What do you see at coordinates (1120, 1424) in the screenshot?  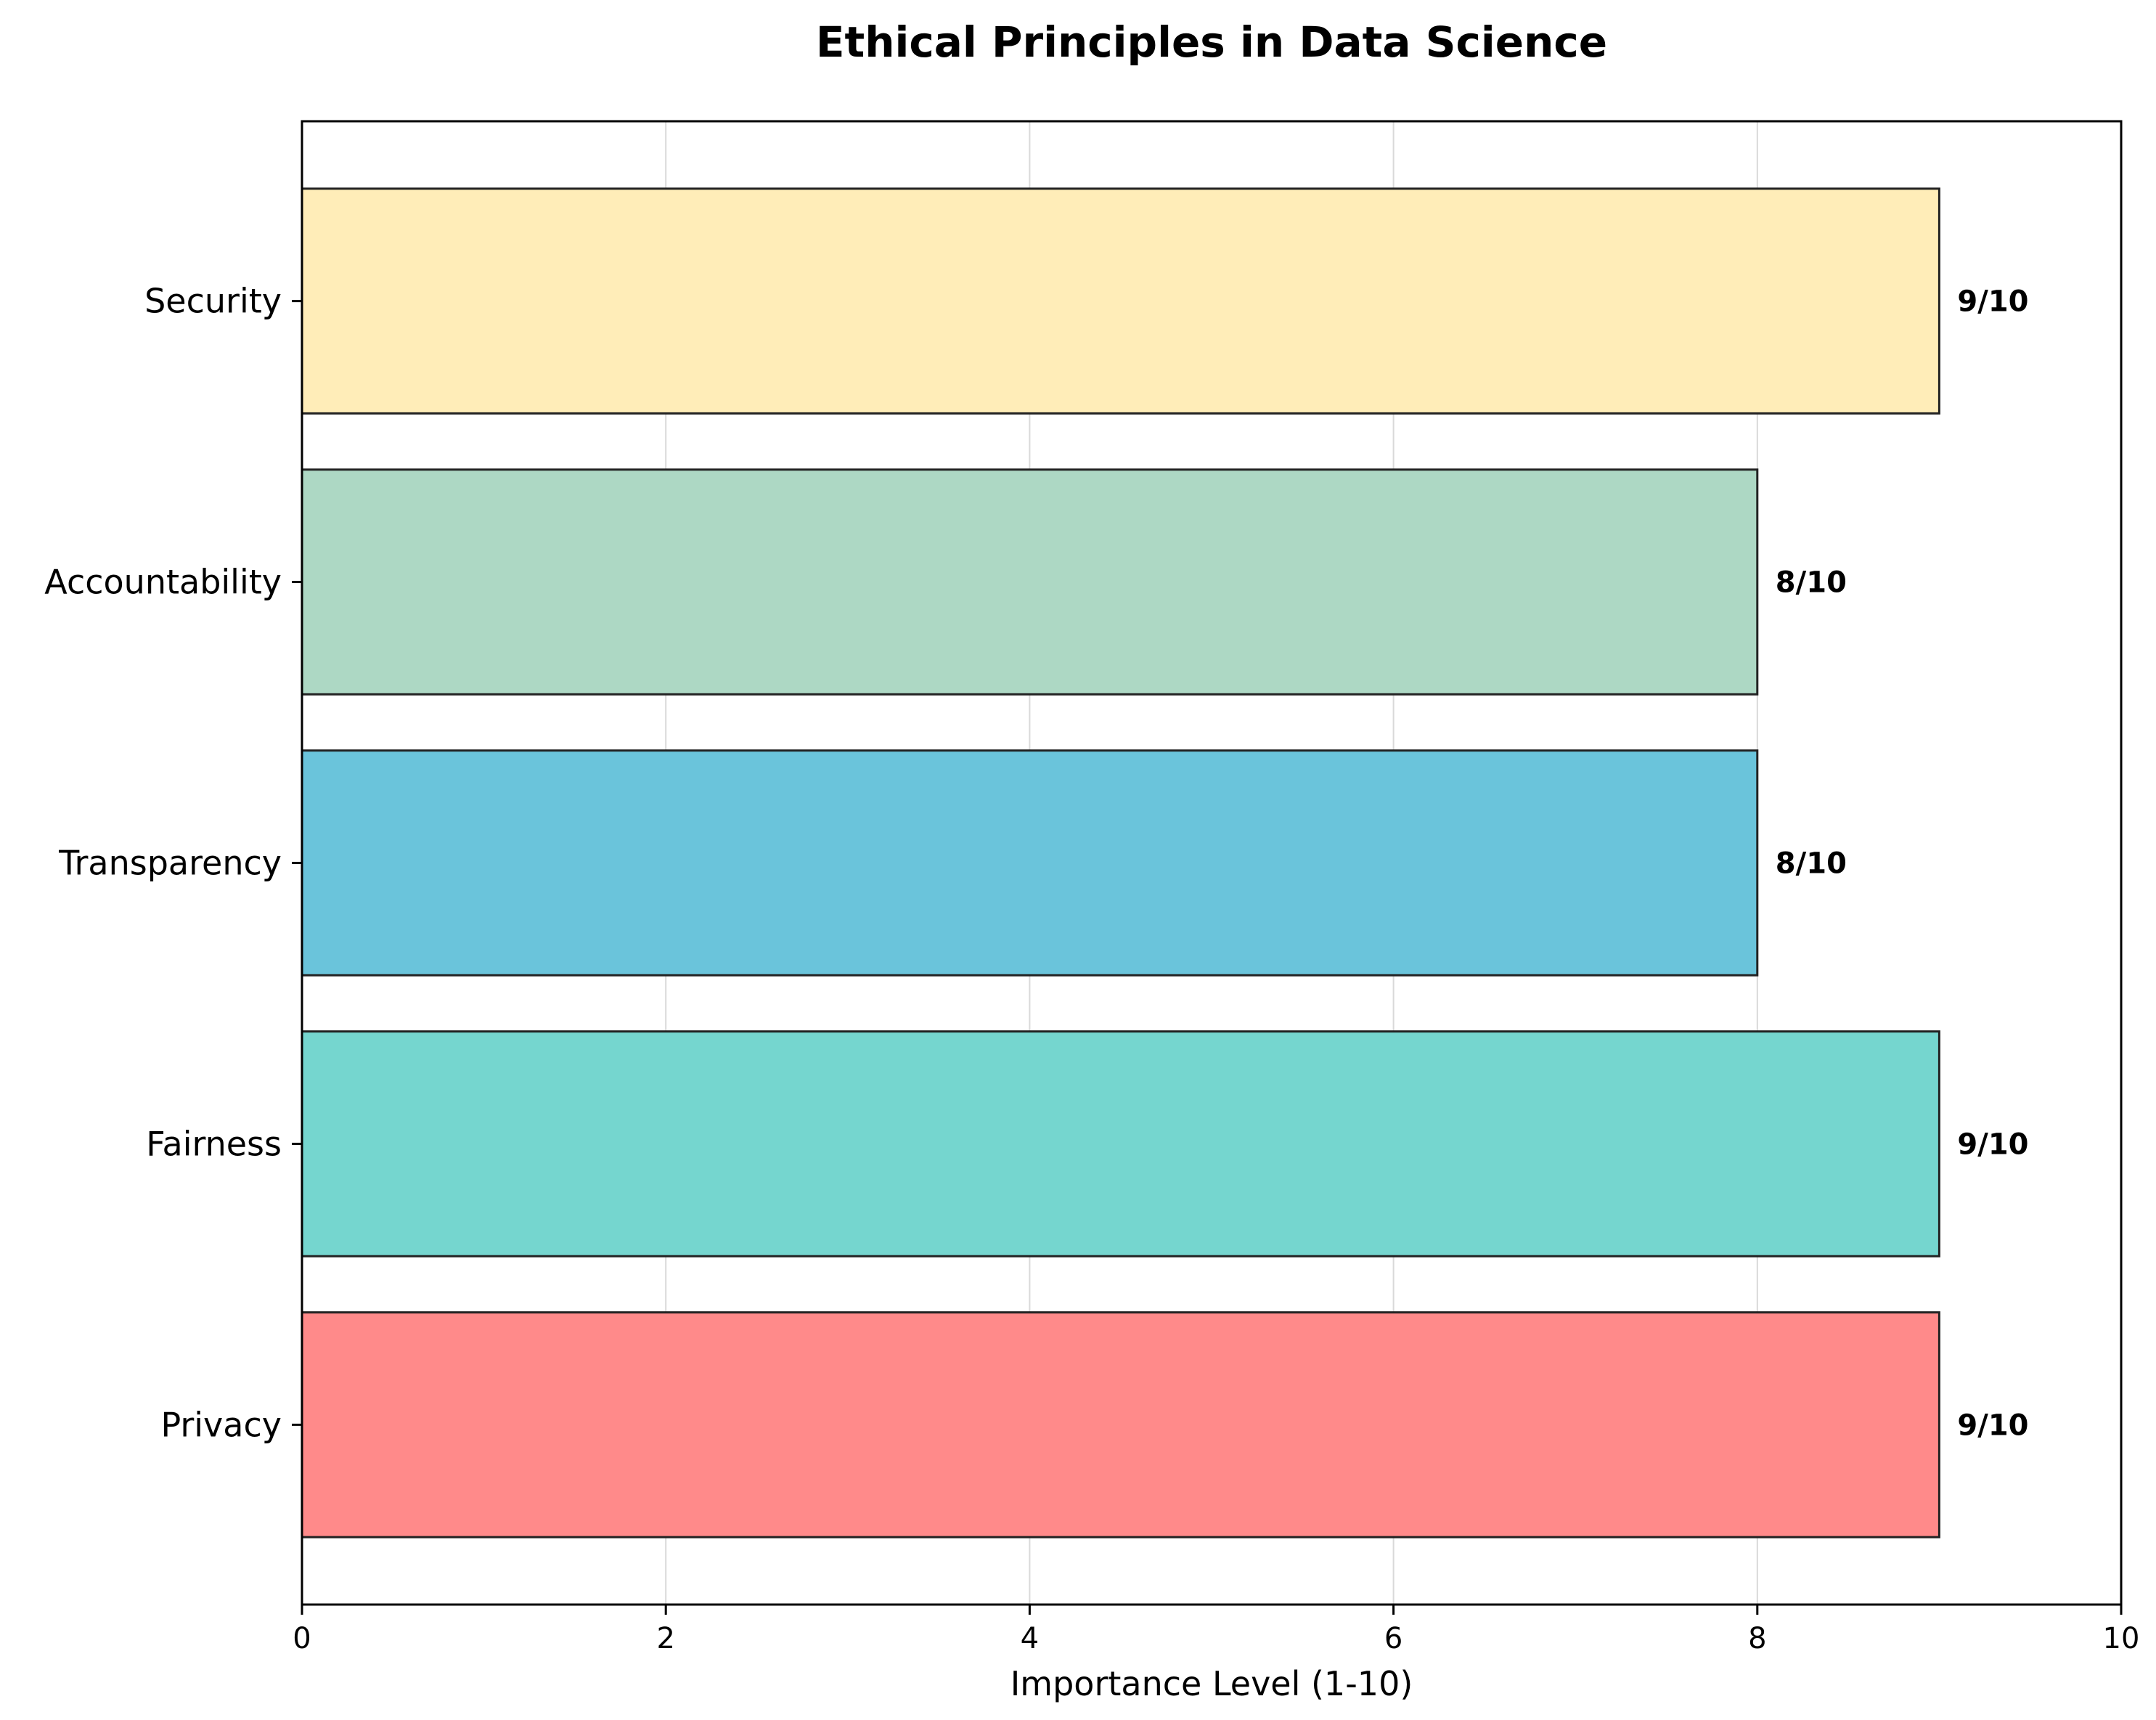 I see `bar-privacy` at bounding box center [1120, 1424].